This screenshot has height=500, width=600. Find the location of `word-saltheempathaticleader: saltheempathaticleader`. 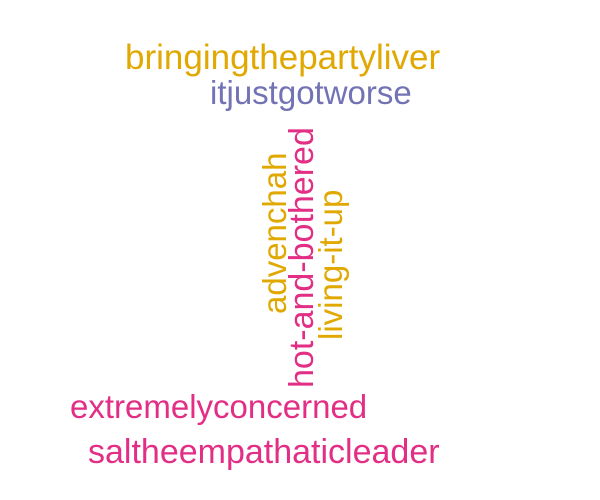

word-saltheempathaticleader: saltheempathaticleader is located at coordinates (264, 452).